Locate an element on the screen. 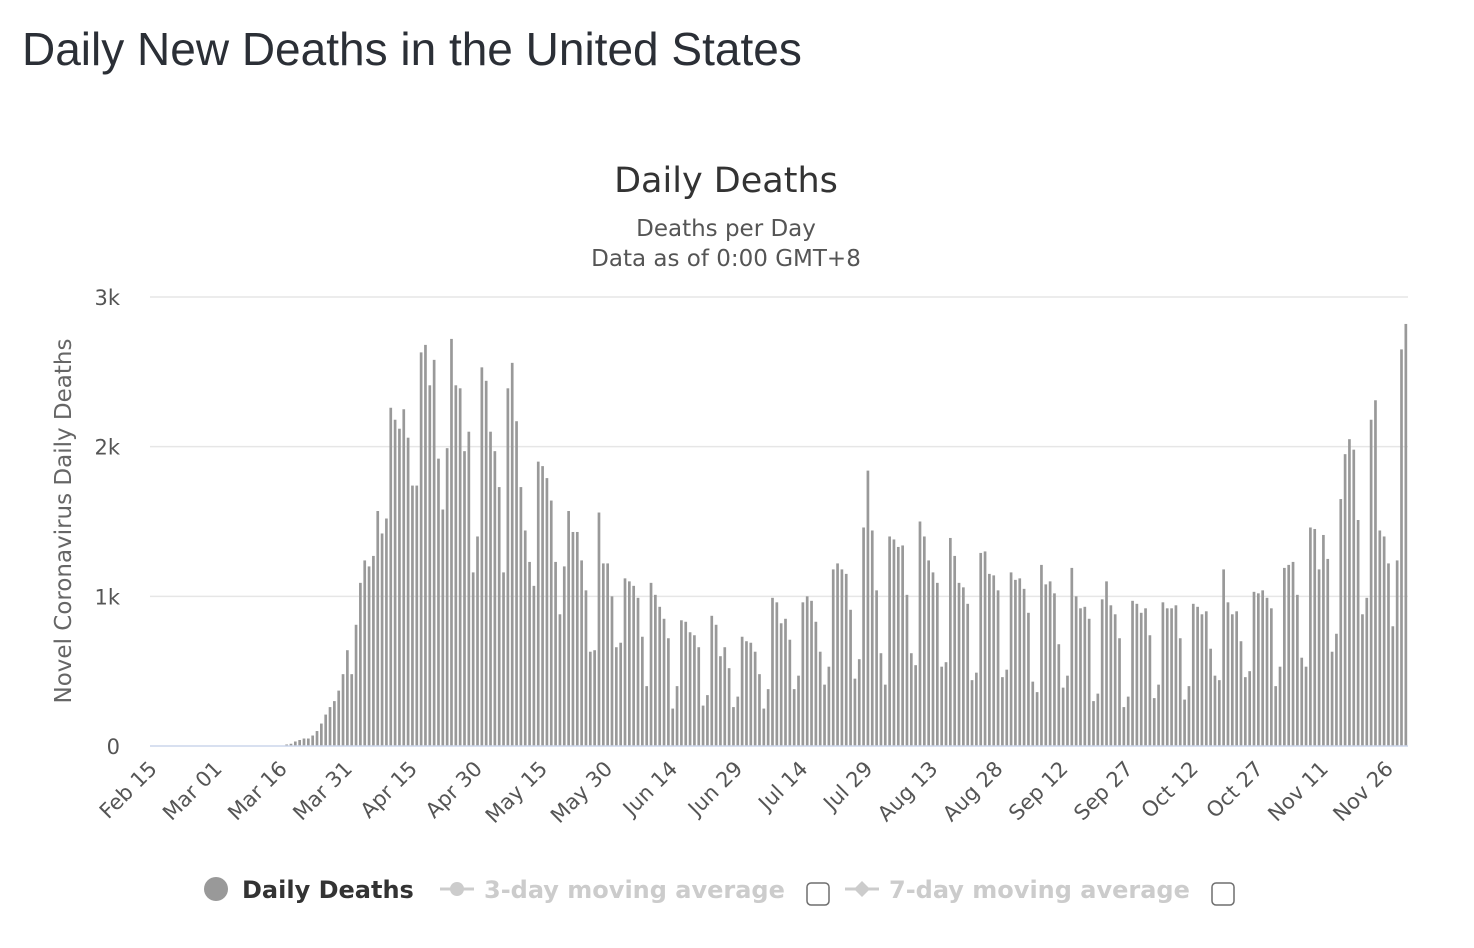  legend-item-7-day-moving-average: 7-day moving average is located at coordinates (1017, 890).